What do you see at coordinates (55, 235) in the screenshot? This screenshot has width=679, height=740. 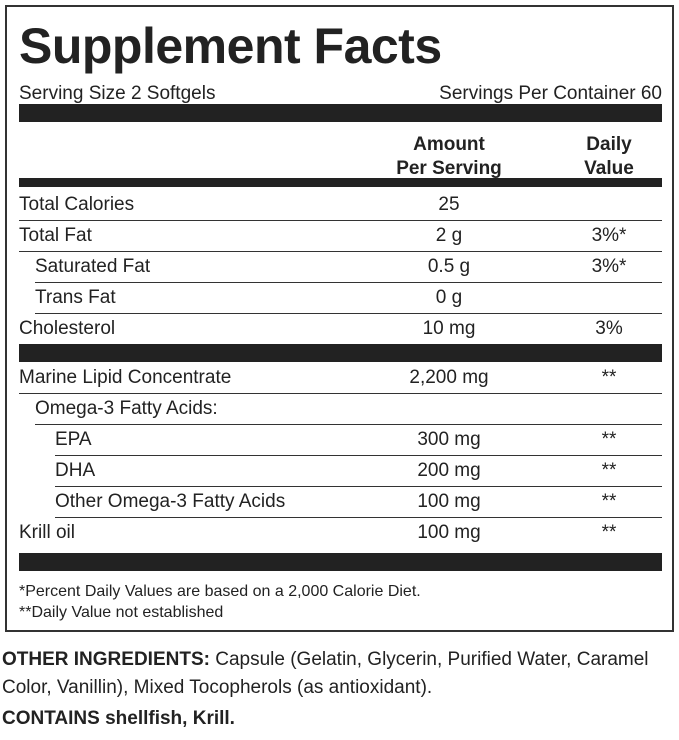 I see `nutrient: Total Fat` at bounding box center [55, 235].